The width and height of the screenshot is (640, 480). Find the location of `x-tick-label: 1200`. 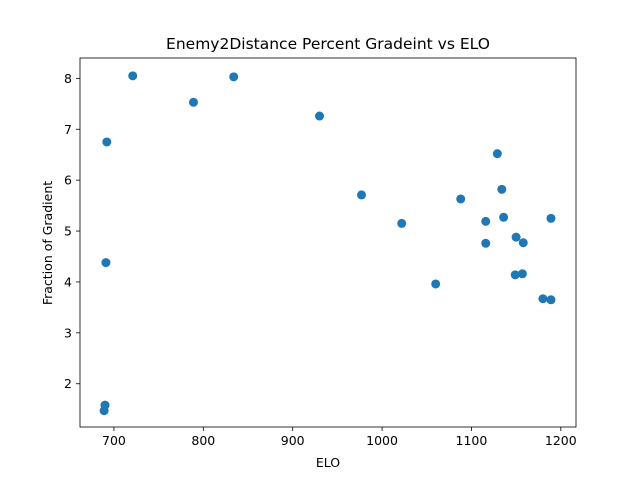

x-tick-label: 1200 is located at coordinates (561, 440).